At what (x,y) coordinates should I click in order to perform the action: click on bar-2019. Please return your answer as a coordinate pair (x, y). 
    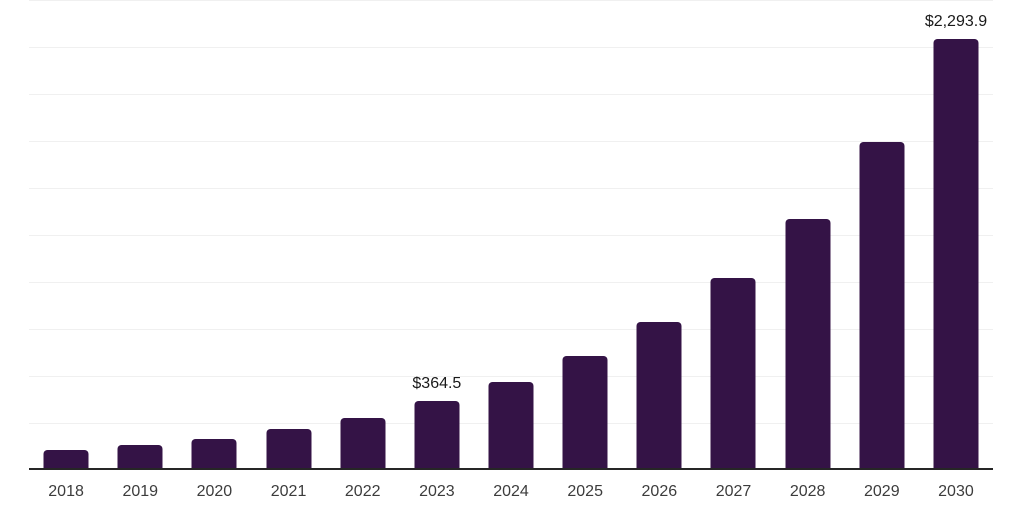
    Looking at the image, I should click on (140, 457).